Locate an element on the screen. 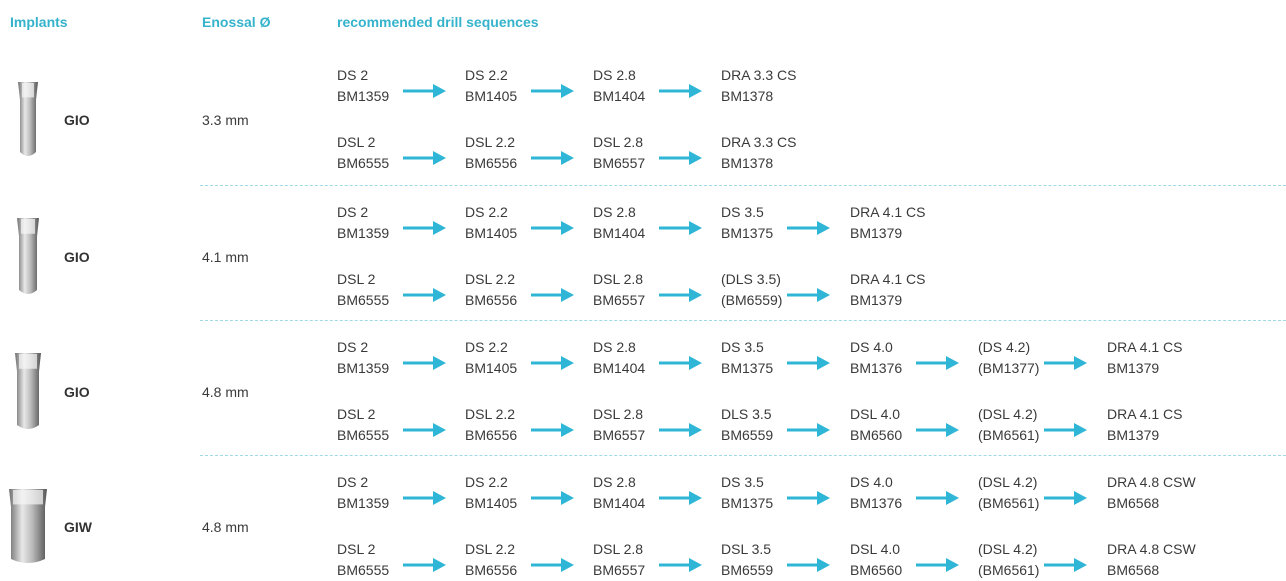  drill-code: DLS 3.5 is located at coordinates (746, 414).